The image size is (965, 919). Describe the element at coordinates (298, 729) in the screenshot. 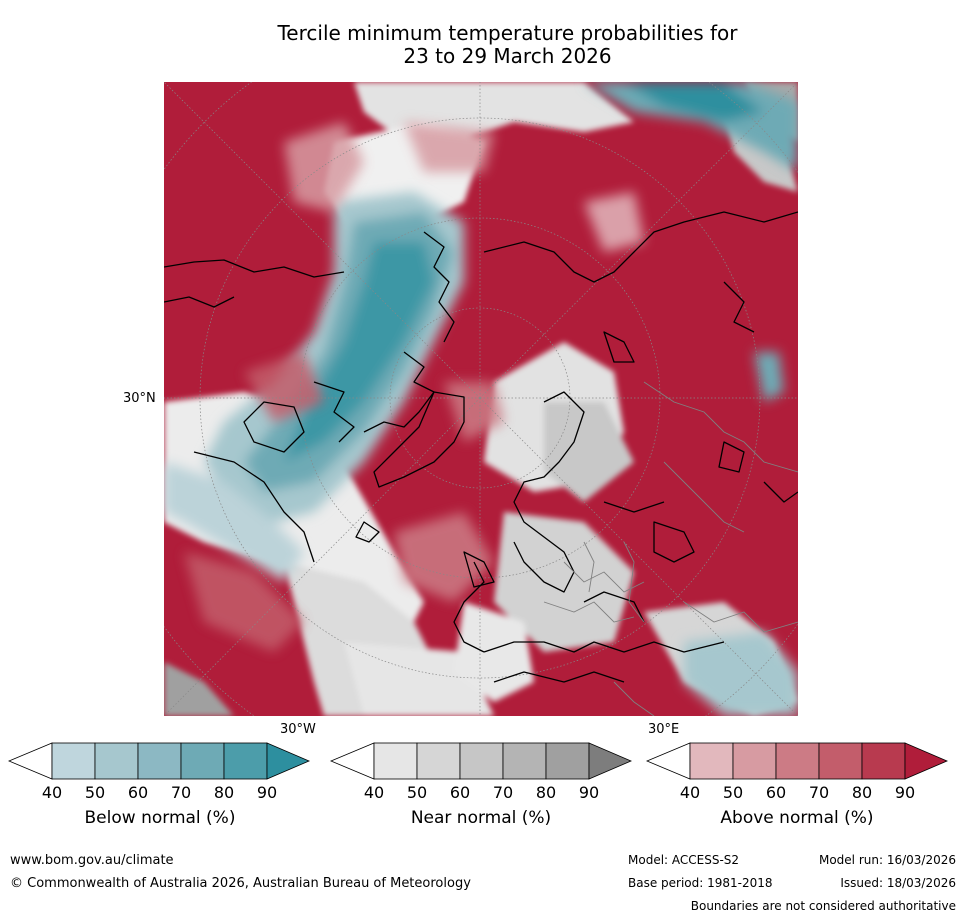

I see `lon-label-30w: 30°W` at that location.